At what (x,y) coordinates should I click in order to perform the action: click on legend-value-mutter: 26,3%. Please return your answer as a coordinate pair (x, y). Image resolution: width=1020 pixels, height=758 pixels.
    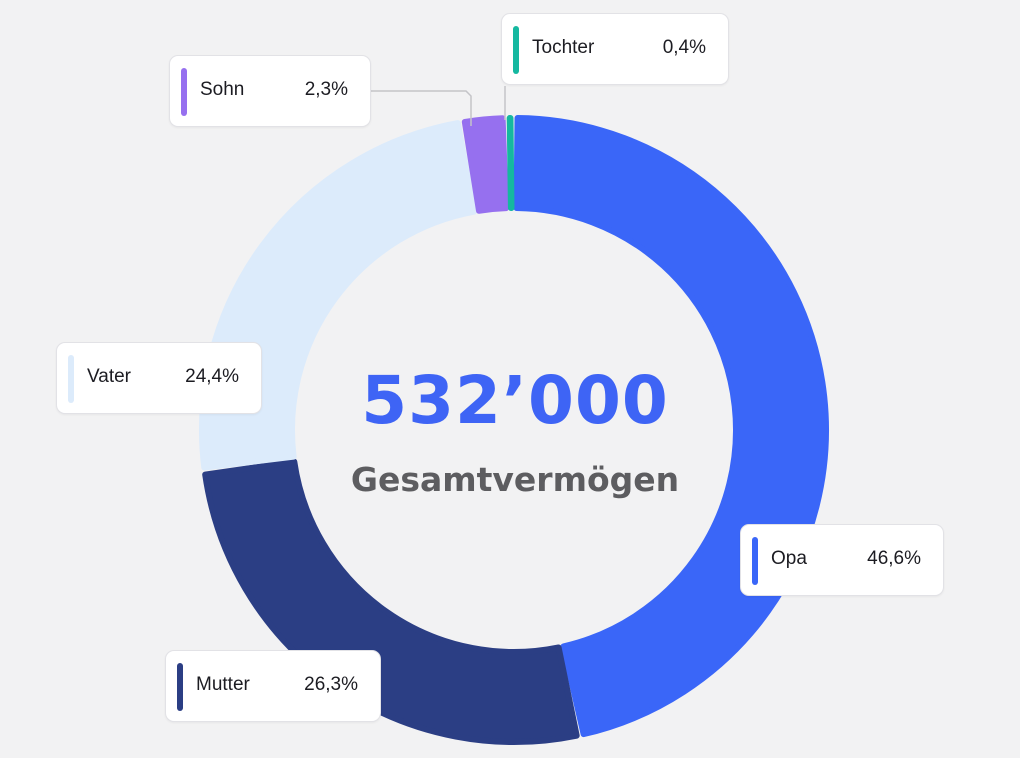
    Looking at the image, I should click on (331, 684).